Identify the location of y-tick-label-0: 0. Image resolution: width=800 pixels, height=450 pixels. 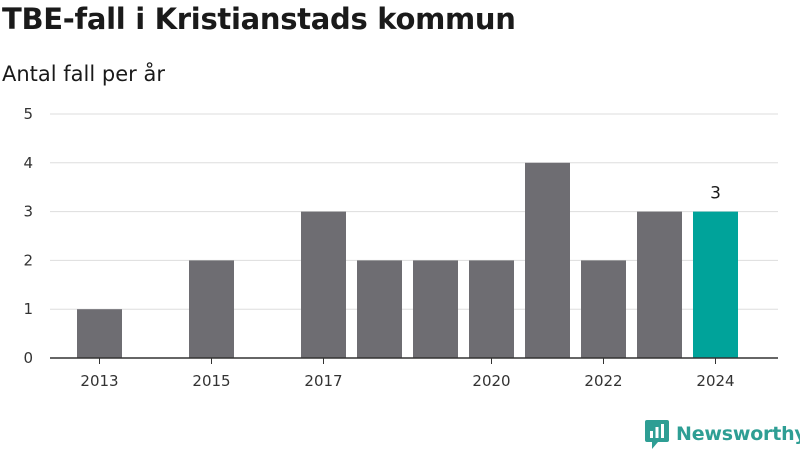
(28, 358).